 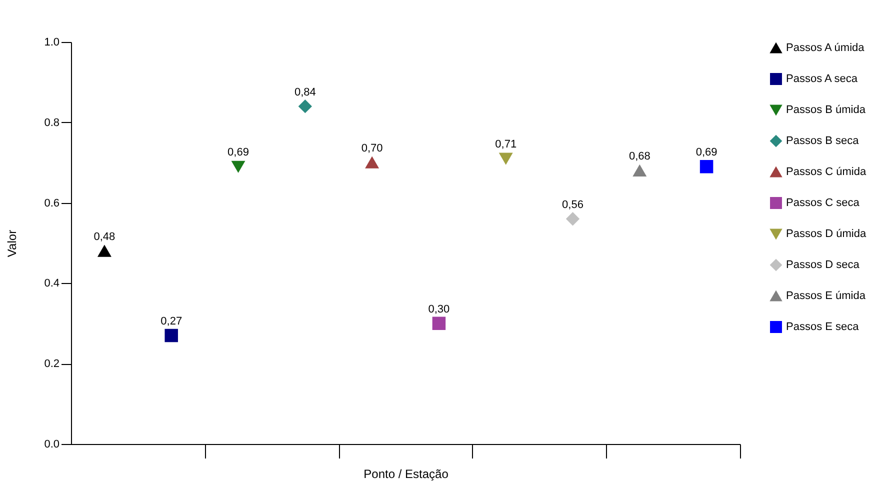 What do you see at coordinates (573, 204) in the screenshot?
I see `data-label: 0,56` at bounding box center [573, 204].